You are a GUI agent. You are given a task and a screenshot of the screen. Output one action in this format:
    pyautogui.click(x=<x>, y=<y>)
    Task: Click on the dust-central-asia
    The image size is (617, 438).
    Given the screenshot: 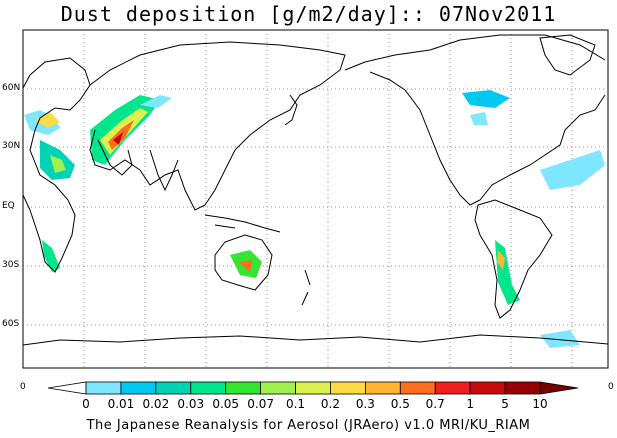 What is the action you would take?
    pyautogui.click(x=156, y=101)
    